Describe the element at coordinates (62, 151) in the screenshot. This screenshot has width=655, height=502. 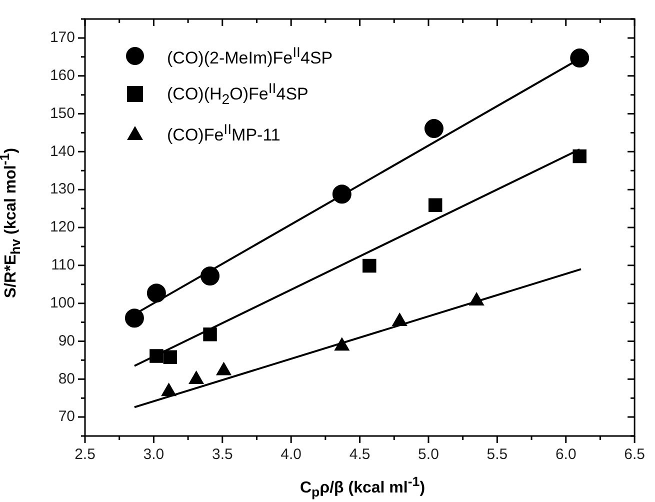
I see `y-tick-label: 140` at that location.